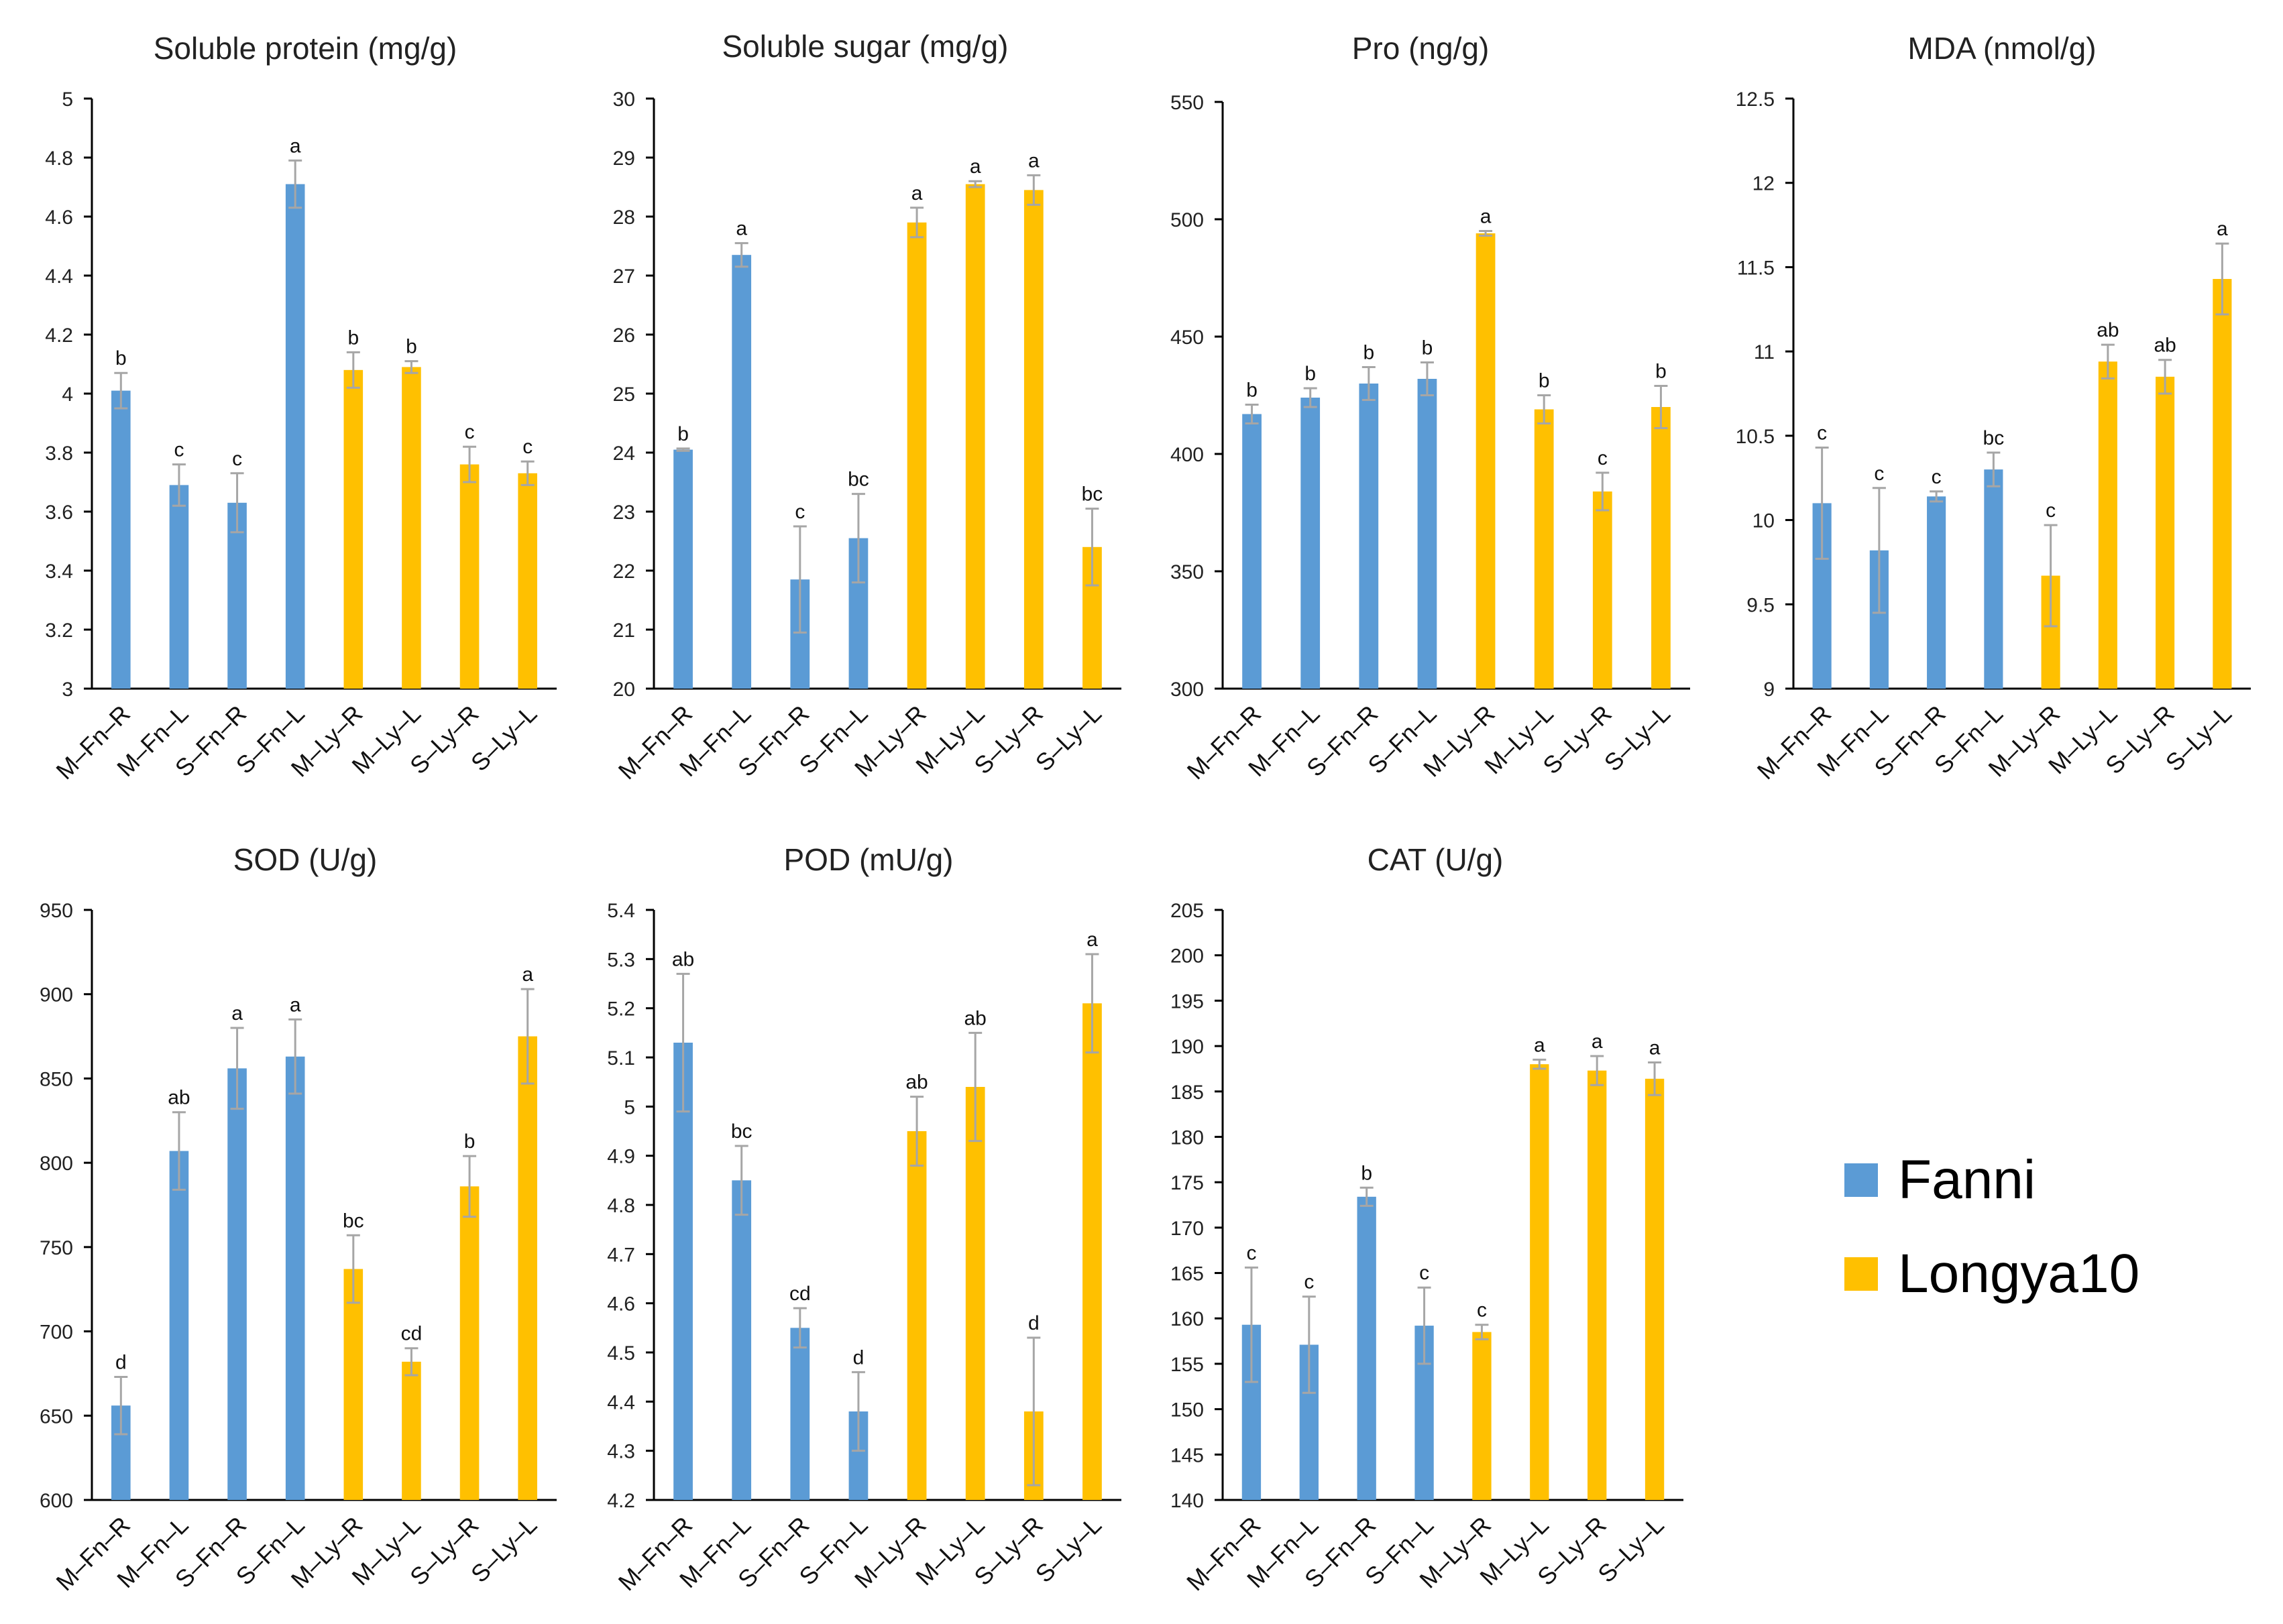  What do you see at coordinates (624, 100) in the screenshot?
I see `y-tick-label: 30` at bounding box center [624, 100].